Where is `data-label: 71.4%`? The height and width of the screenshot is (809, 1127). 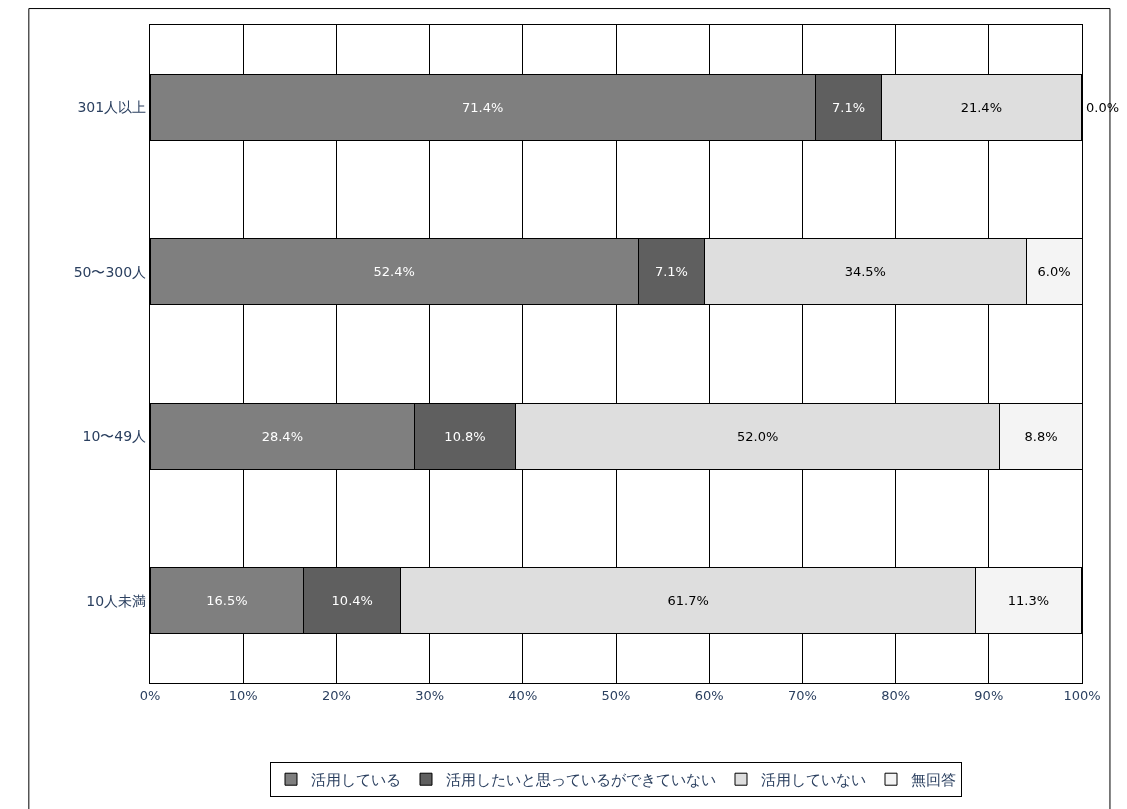 data-label: 71.4% is located at coordinates (483, 107).